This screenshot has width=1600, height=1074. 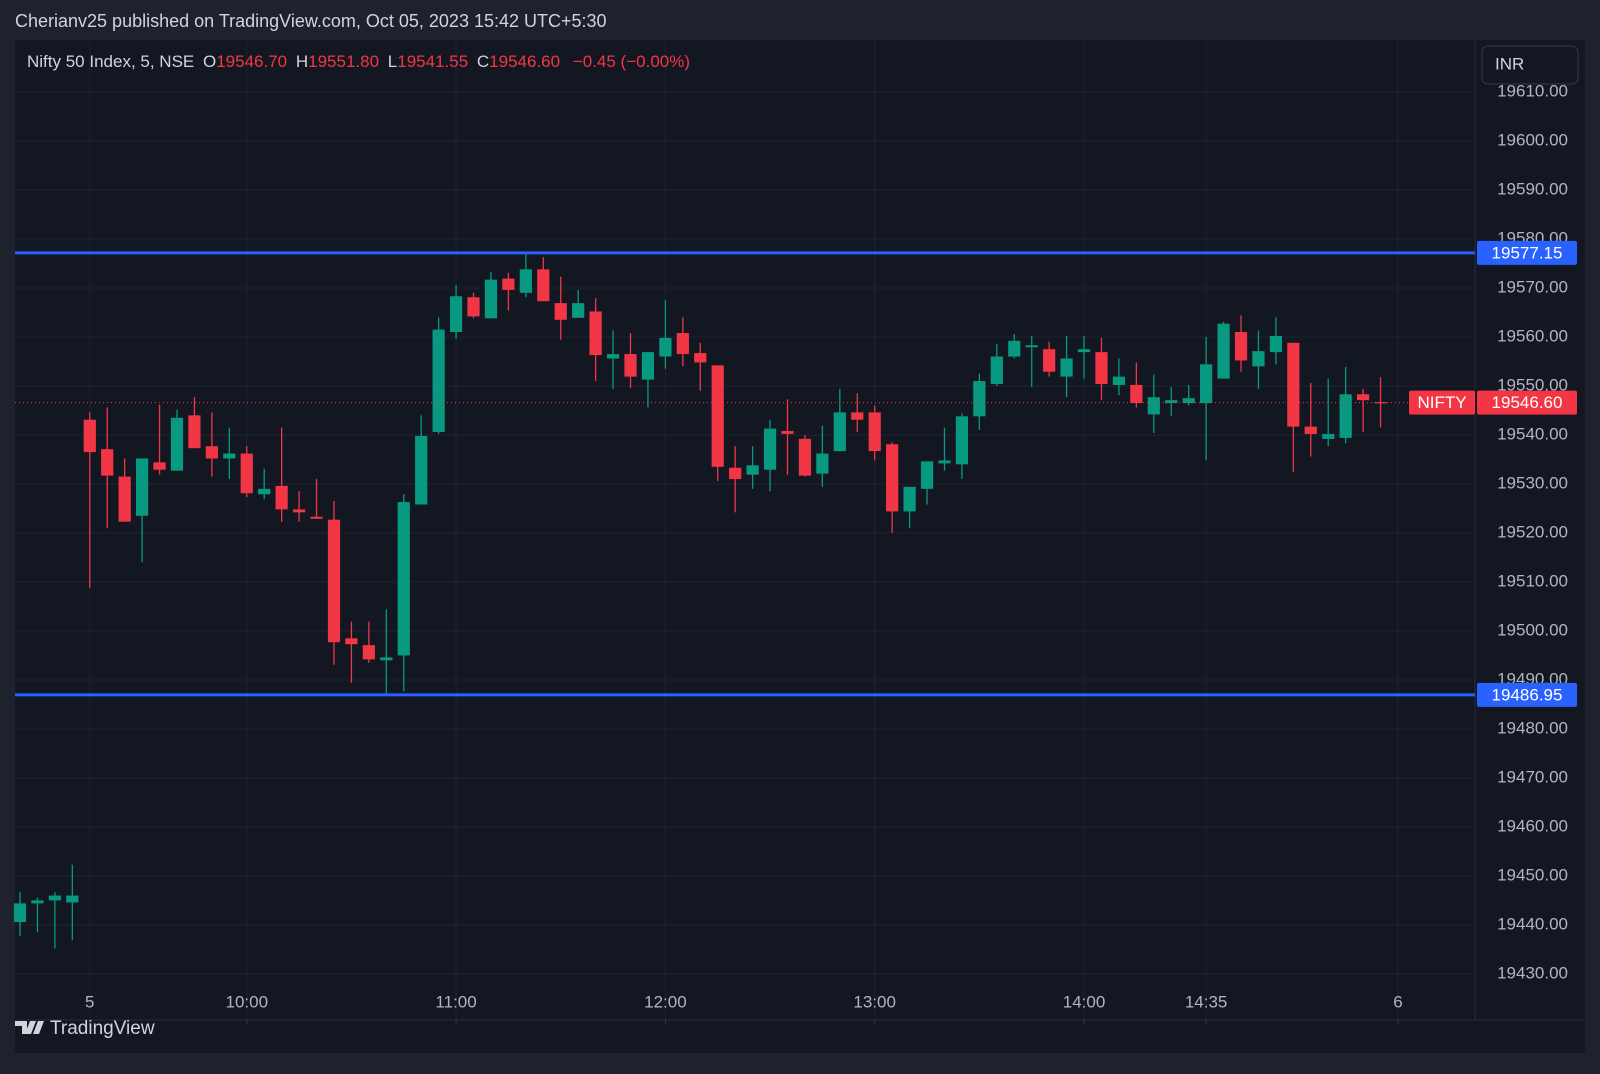 I want to click on y-tick-label: 19470.00, so click(x=1532, y=776).